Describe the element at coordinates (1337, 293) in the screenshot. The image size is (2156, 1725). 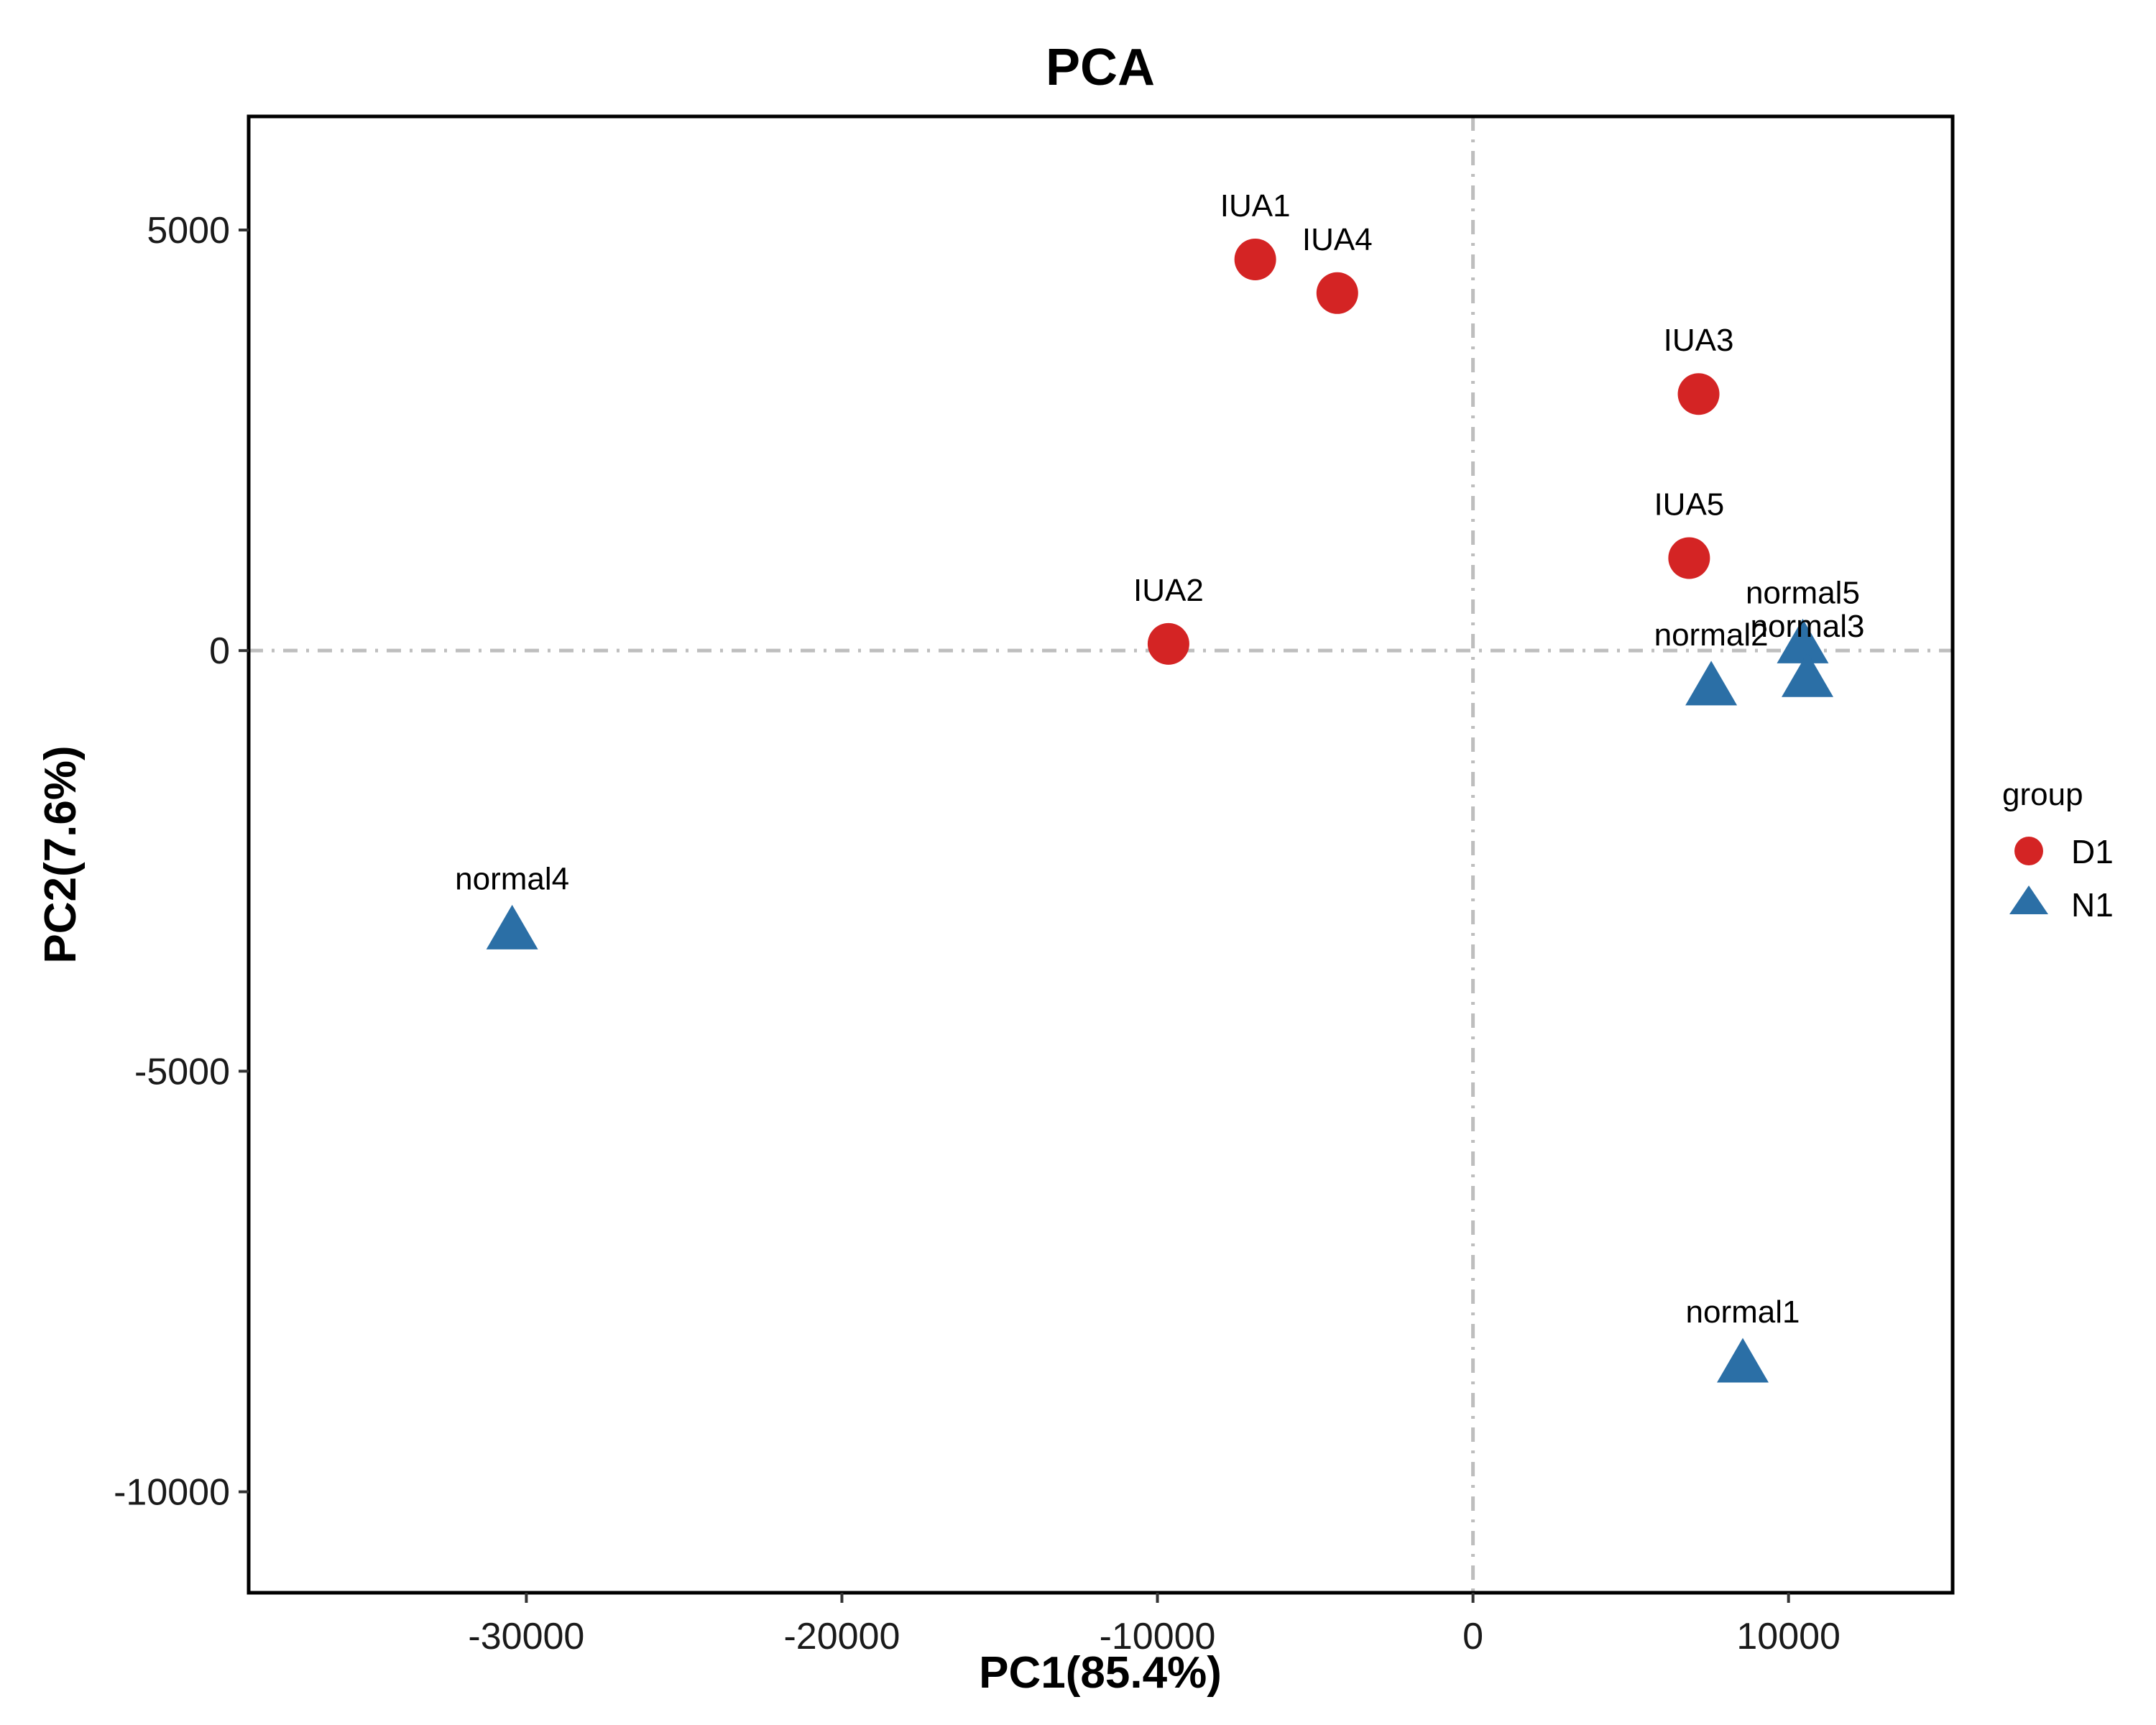
I see `point-IUA4` at that location.